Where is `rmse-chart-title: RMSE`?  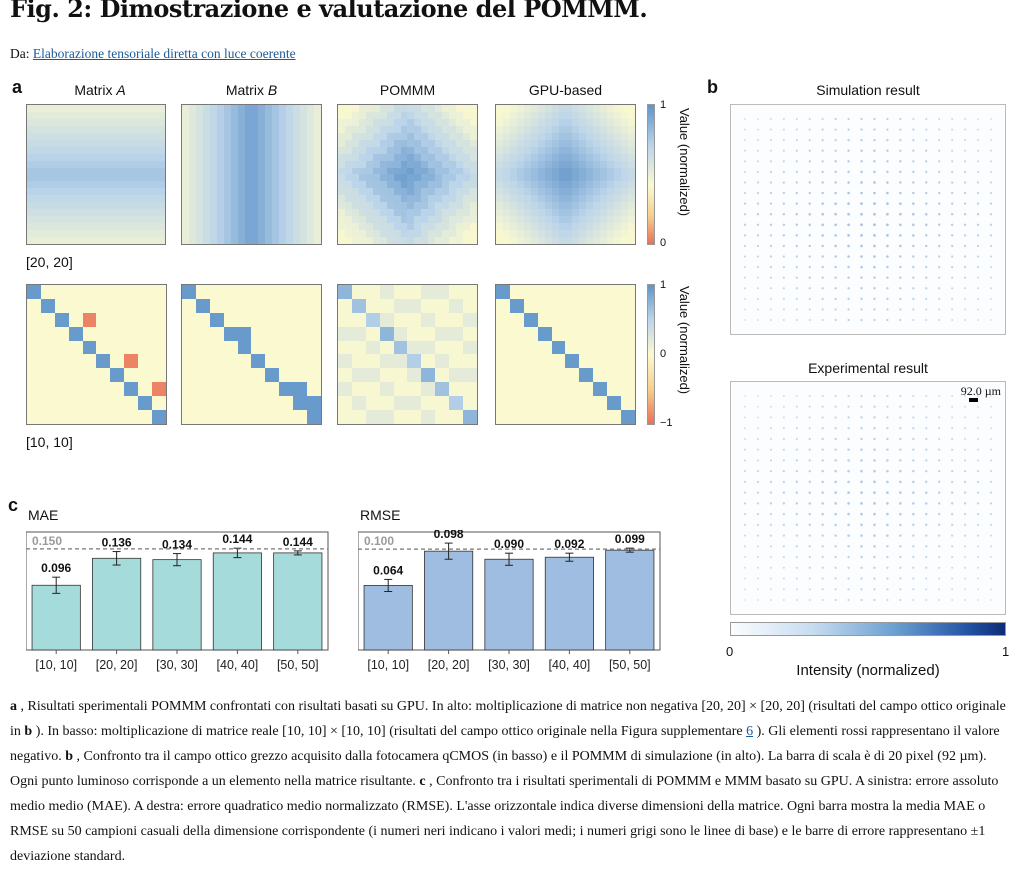
rmse-chart-title: RMSE is located at coordinates (380, 515).